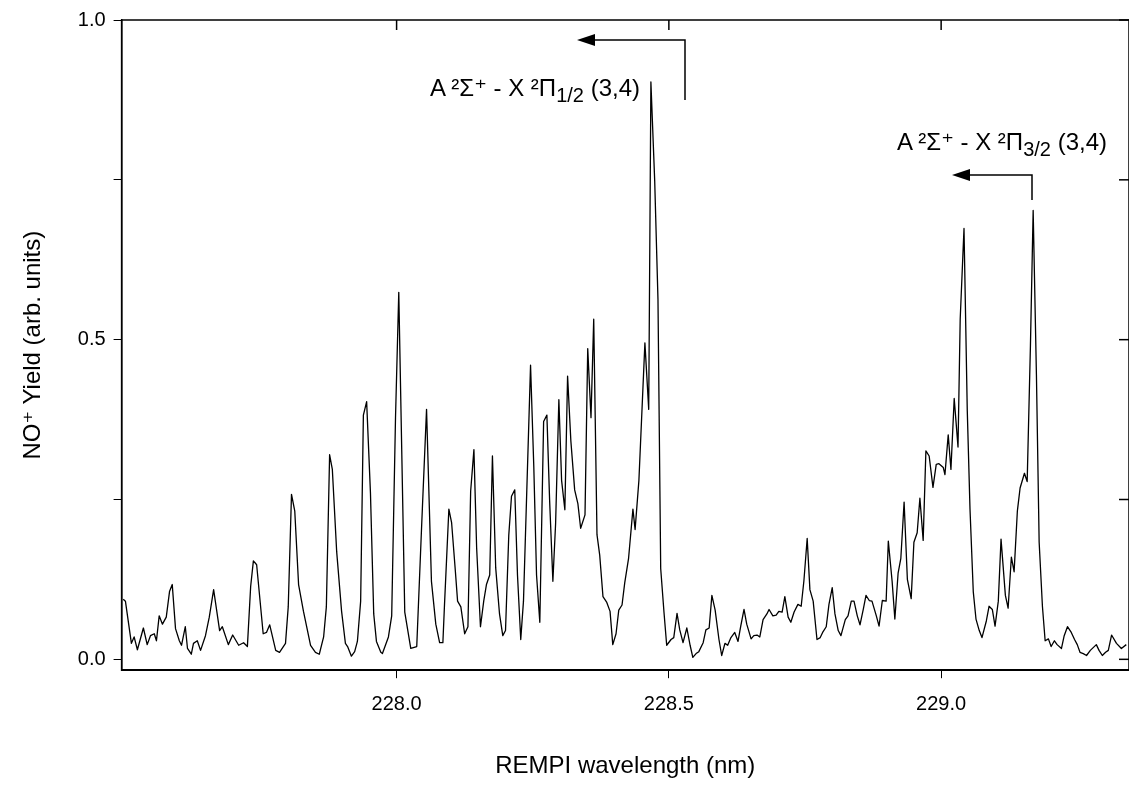 The height and width of the screenshot is (795, 1129). Describe the element at coordinates (941, 702) in the screenshot. I see `x-tick-label: 229.0` at that location.